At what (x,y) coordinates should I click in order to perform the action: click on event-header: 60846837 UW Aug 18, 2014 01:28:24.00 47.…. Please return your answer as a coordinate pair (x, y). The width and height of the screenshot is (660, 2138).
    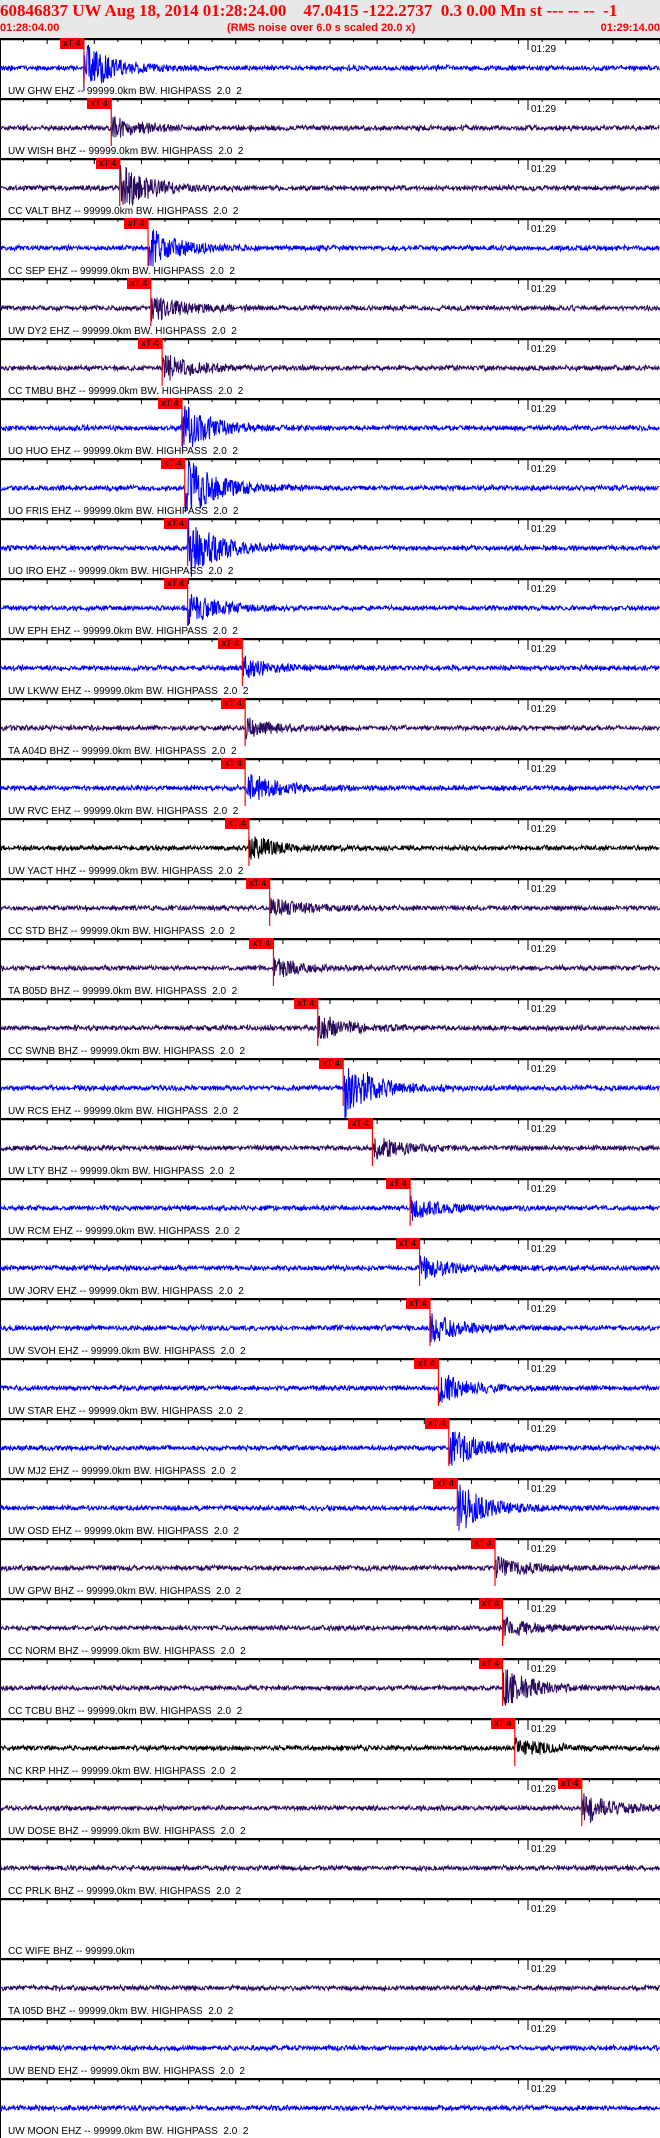
    Looking at the image, I should click on (330, 19).